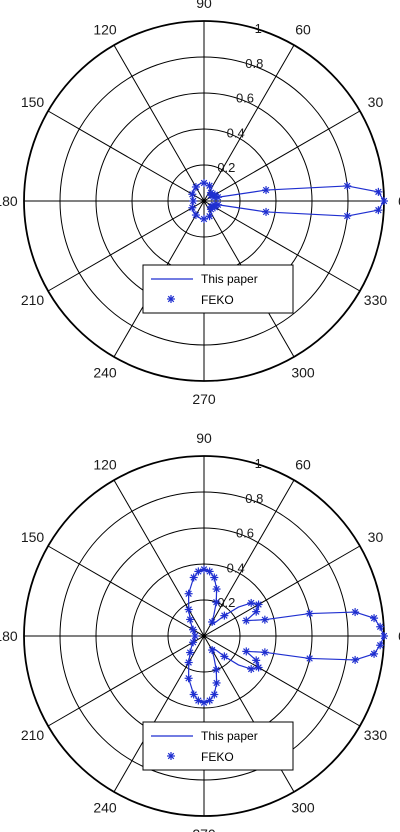 The image size is (400, 832). What do you see at coordinates (399, 636) in the screenshot?
I see `angle-tick-label: 0` at bounding box center [399, 636].